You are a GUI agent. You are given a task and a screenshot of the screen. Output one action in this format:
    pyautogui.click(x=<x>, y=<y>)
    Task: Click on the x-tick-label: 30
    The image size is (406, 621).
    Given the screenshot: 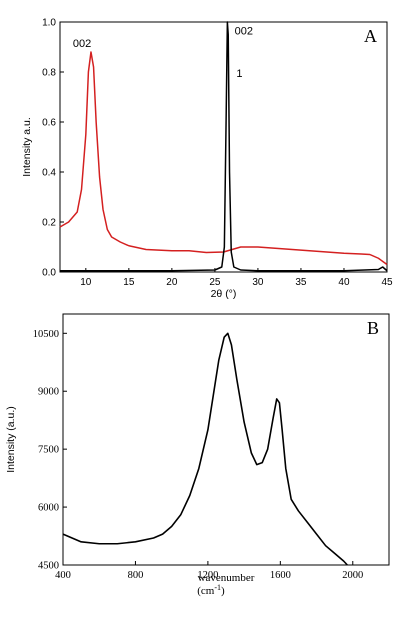 What is the action you would take?
    pyautogui.click(x=258, y=282)
    